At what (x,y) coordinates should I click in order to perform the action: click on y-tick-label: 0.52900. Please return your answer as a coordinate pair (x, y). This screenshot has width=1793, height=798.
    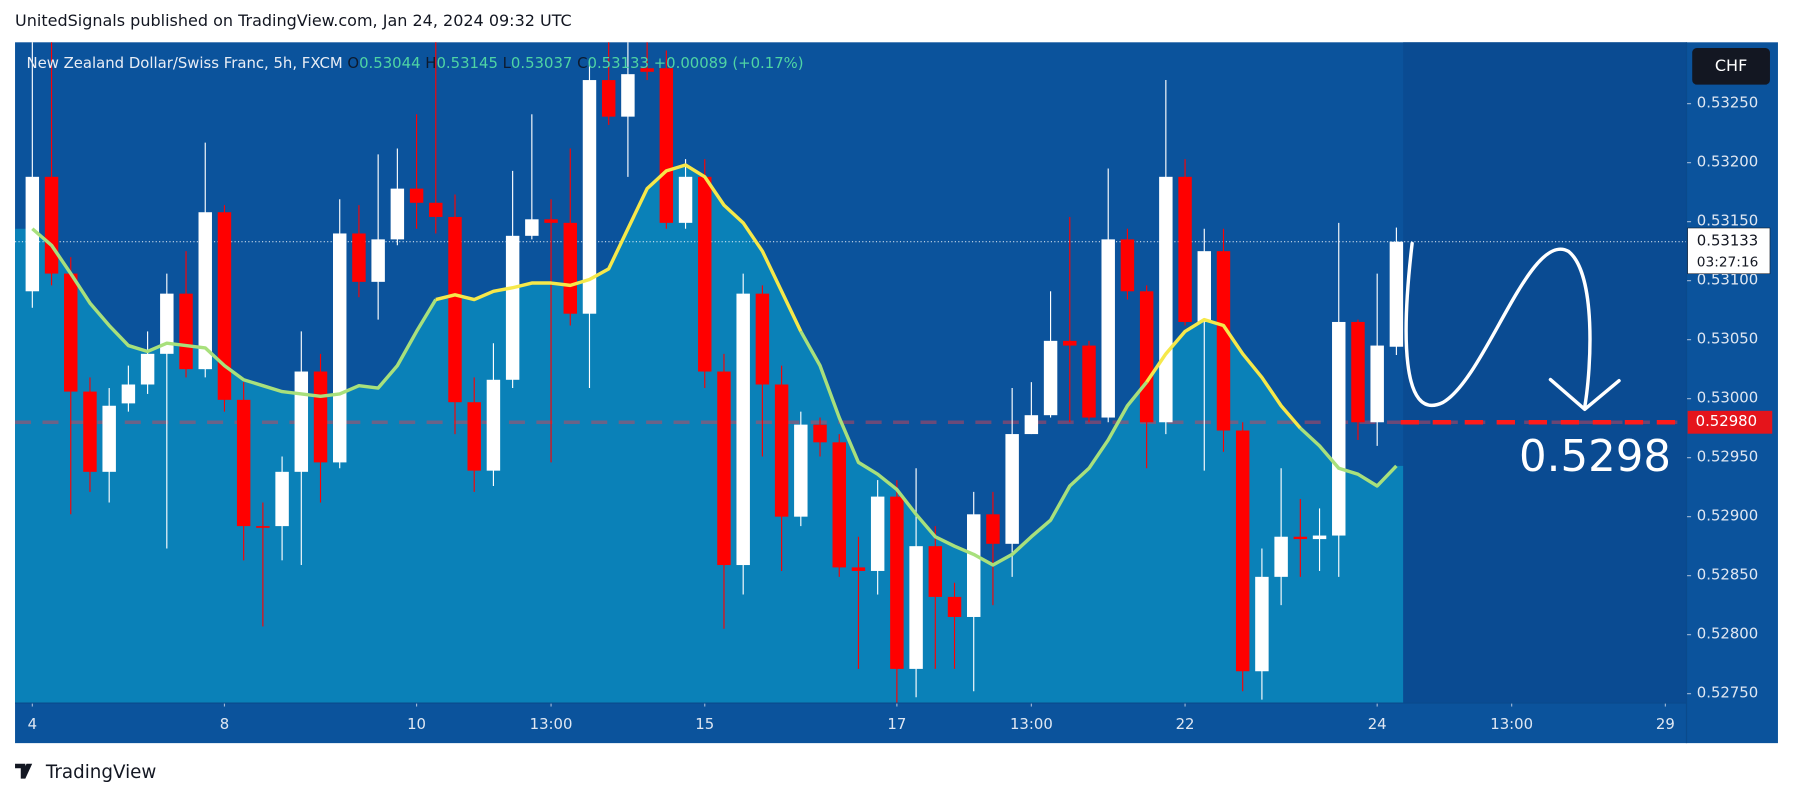
    Looking at the image, I should click on (1727, 516).